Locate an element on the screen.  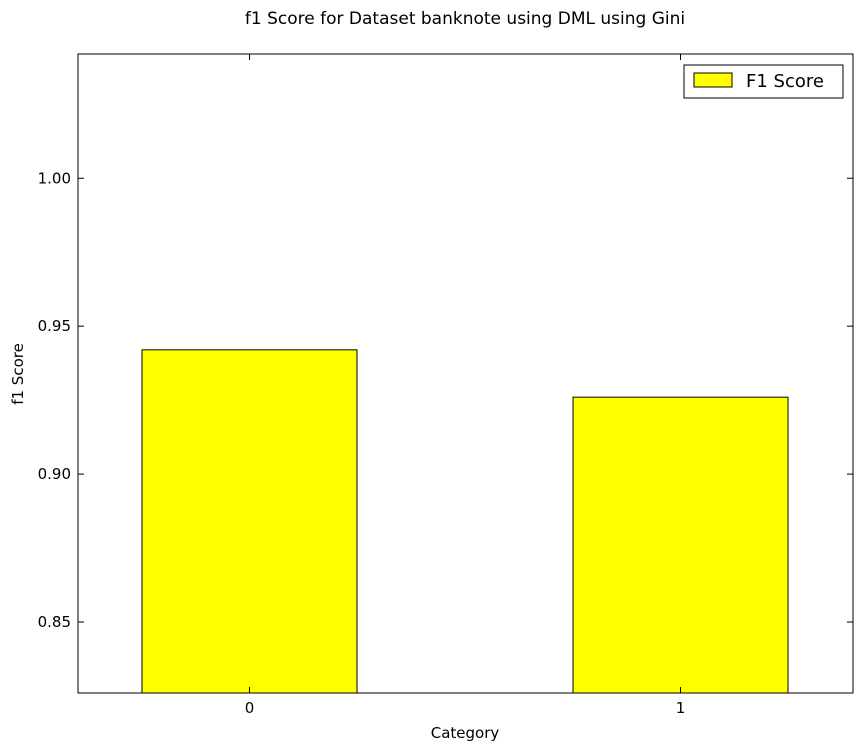
x-tick-label: 1 is located at coordinates (681, 708).